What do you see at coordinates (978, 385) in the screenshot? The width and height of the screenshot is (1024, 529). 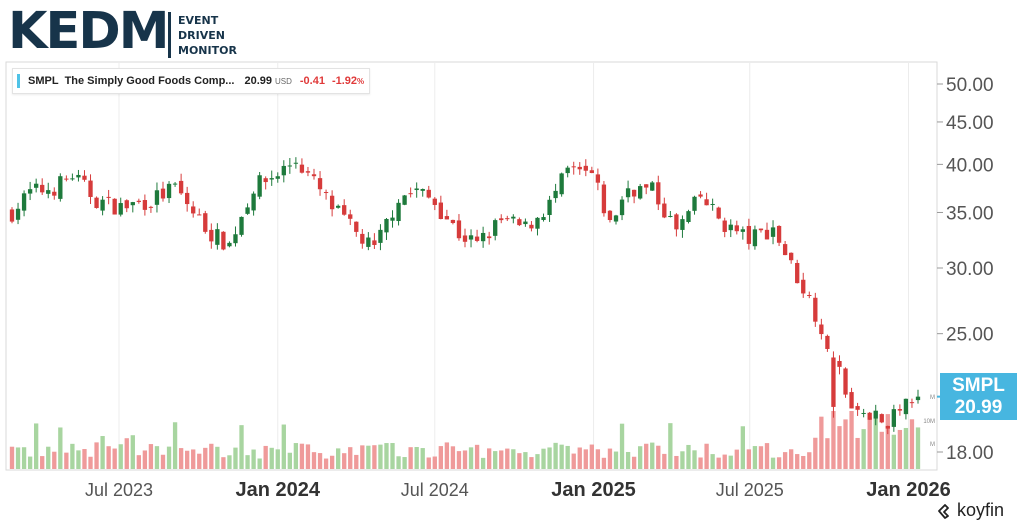 I see `price-tag-ticker: SMPL` at bounding box center [978, 385].